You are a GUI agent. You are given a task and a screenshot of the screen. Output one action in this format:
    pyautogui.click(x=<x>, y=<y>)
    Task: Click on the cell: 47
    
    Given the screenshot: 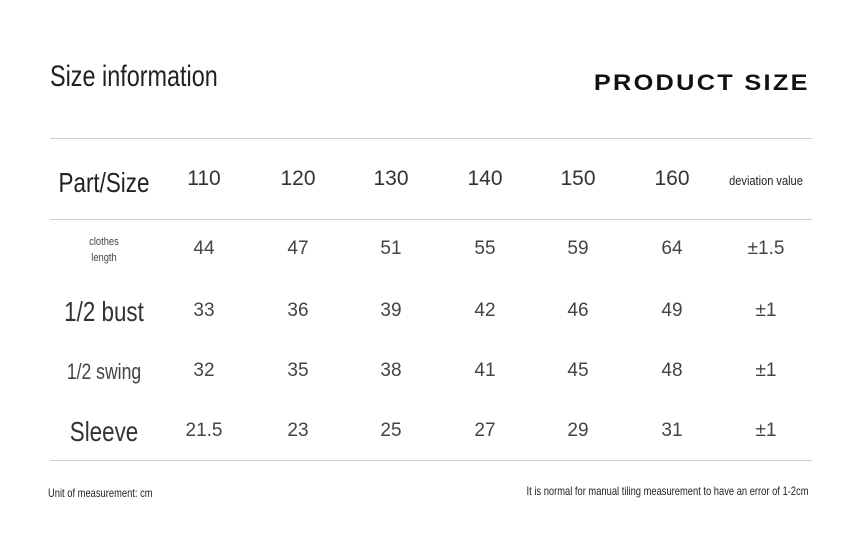 What is the action you would take?
    pyautogui.click(x=298, y=248)
    